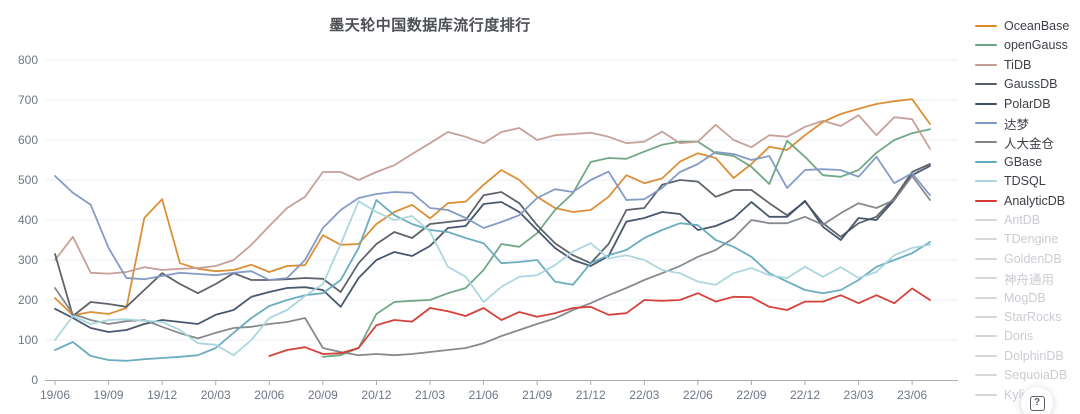 This screenshot has height=414, width=1080. Describe the element at coordinates (1035, 200) in the screenshot. I see `legend-label: AnalyticDB` at that location.